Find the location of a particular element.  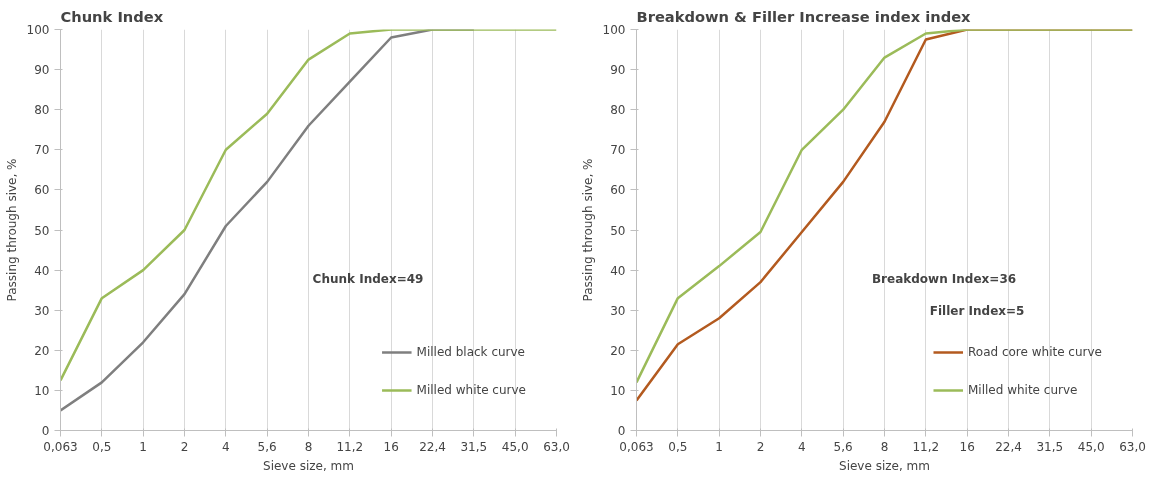

legend-label: Road core white curve is located at coordinates (1034, 352).